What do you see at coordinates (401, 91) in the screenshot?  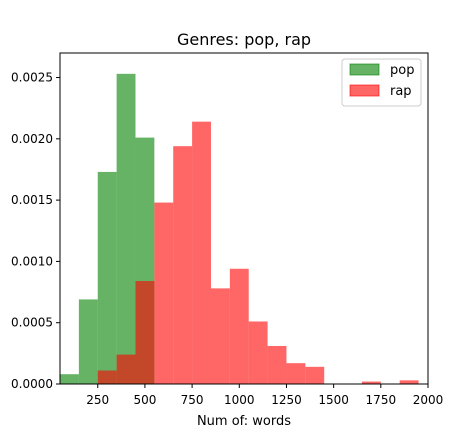 I see `legend-label: rap` at bounding box center [401, 91].